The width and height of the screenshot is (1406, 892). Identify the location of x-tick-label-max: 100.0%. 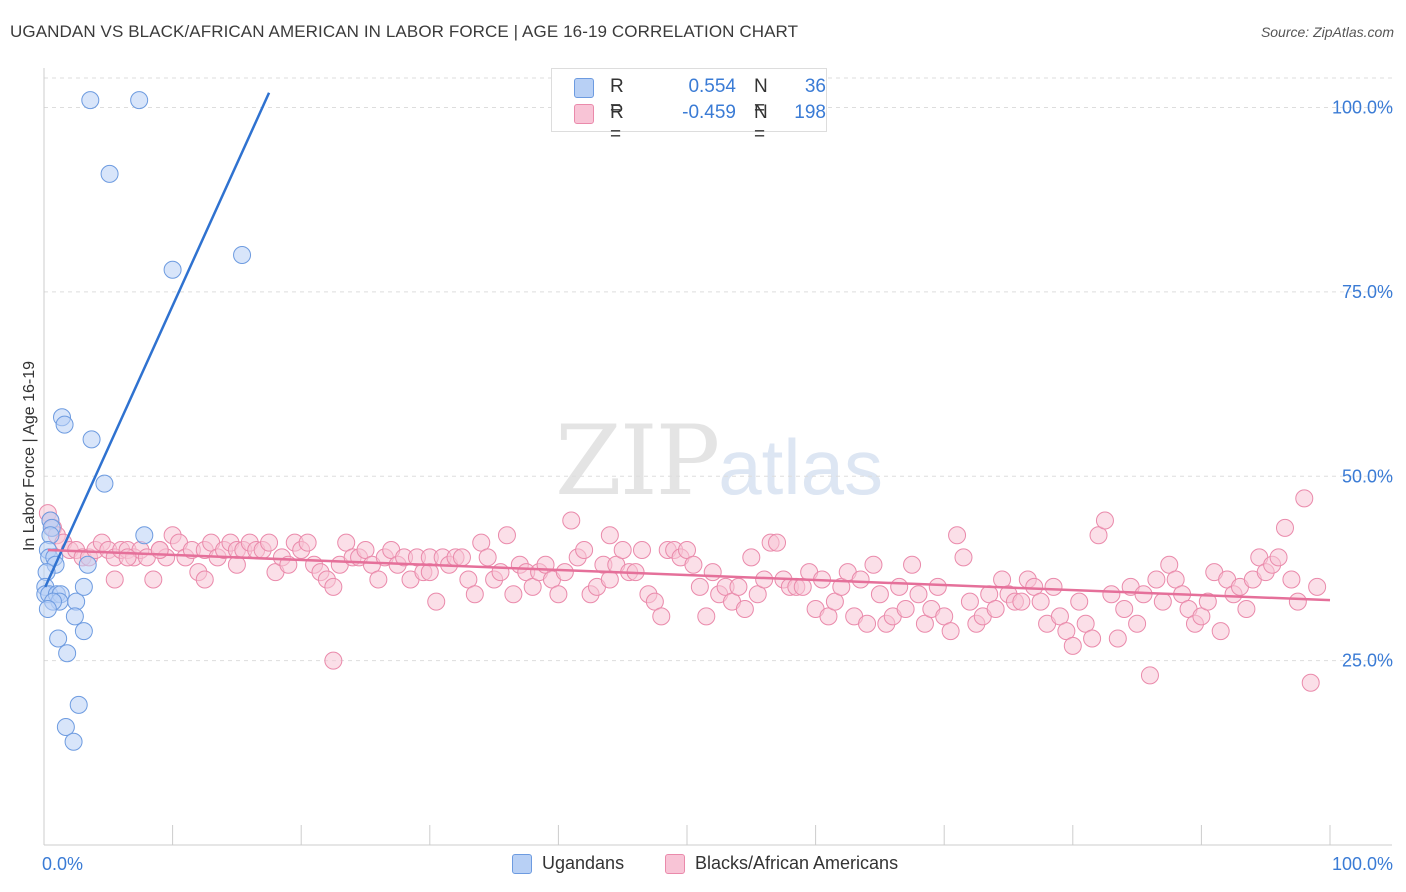
(1362, 864).